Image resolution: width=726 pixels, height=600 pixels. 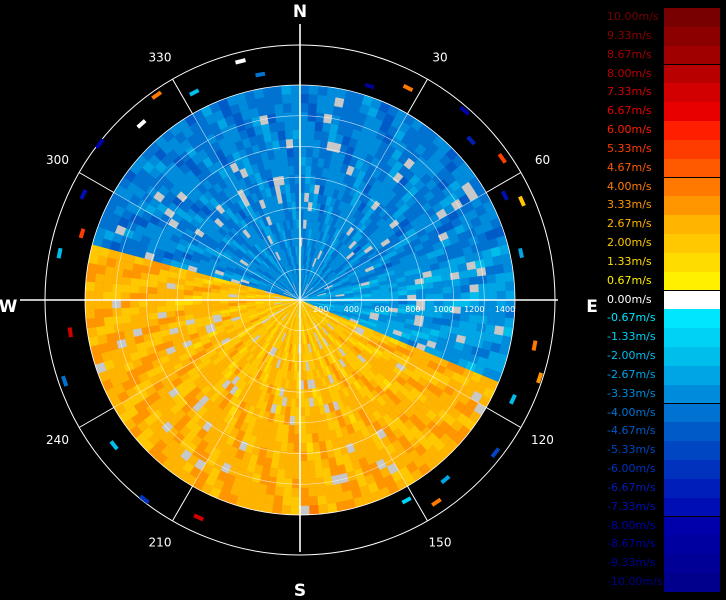 I want to click on legend-label: -2.00m/s, so click(x=631, y=356).